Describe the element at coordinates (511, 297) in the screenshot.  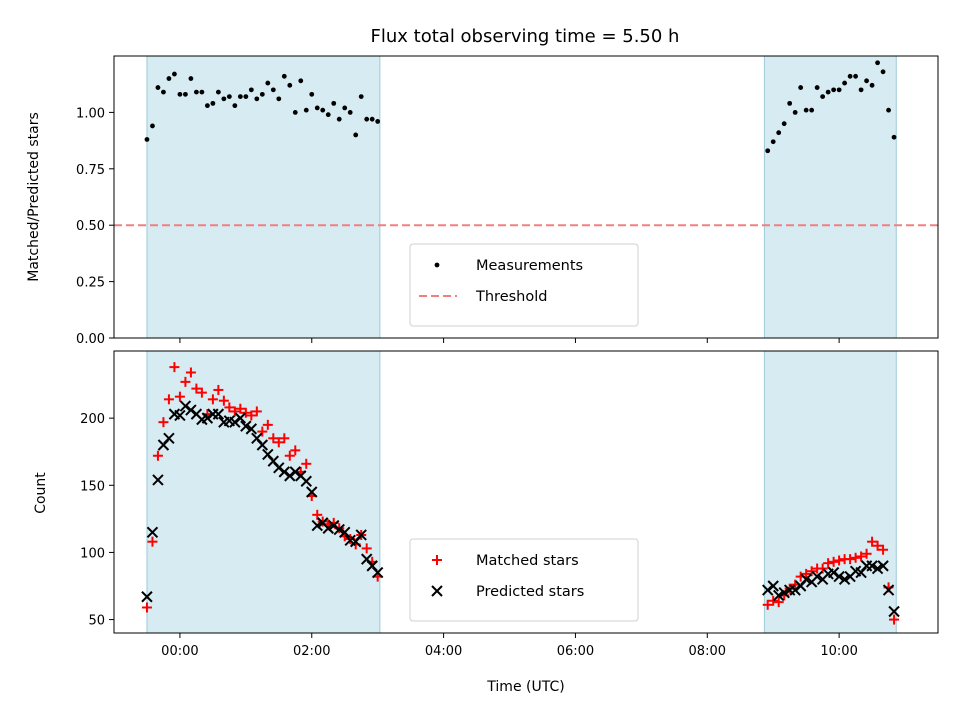
I see `legend-label: Threshold` at that location.